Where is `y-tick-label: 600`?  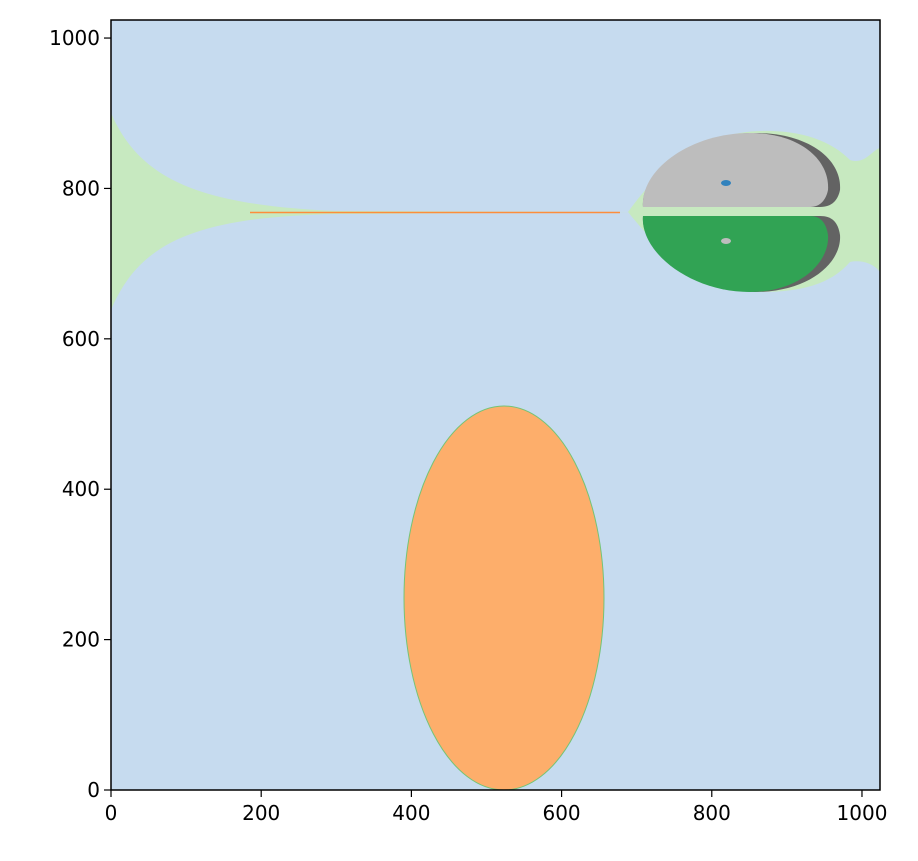 y-tick-label: 600 is located at coordinates (81, 339).